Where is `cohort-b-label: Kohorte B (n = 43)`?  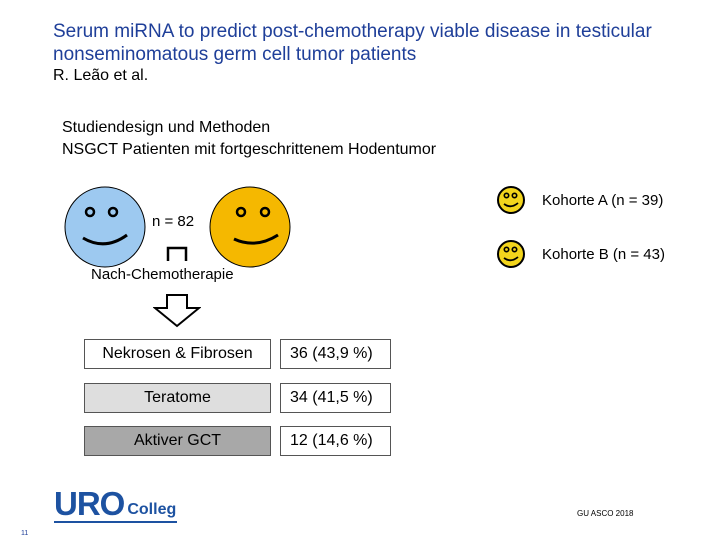 cohort-b-label: Kohorte B (n = 43) is located at coordinates (603, 254).